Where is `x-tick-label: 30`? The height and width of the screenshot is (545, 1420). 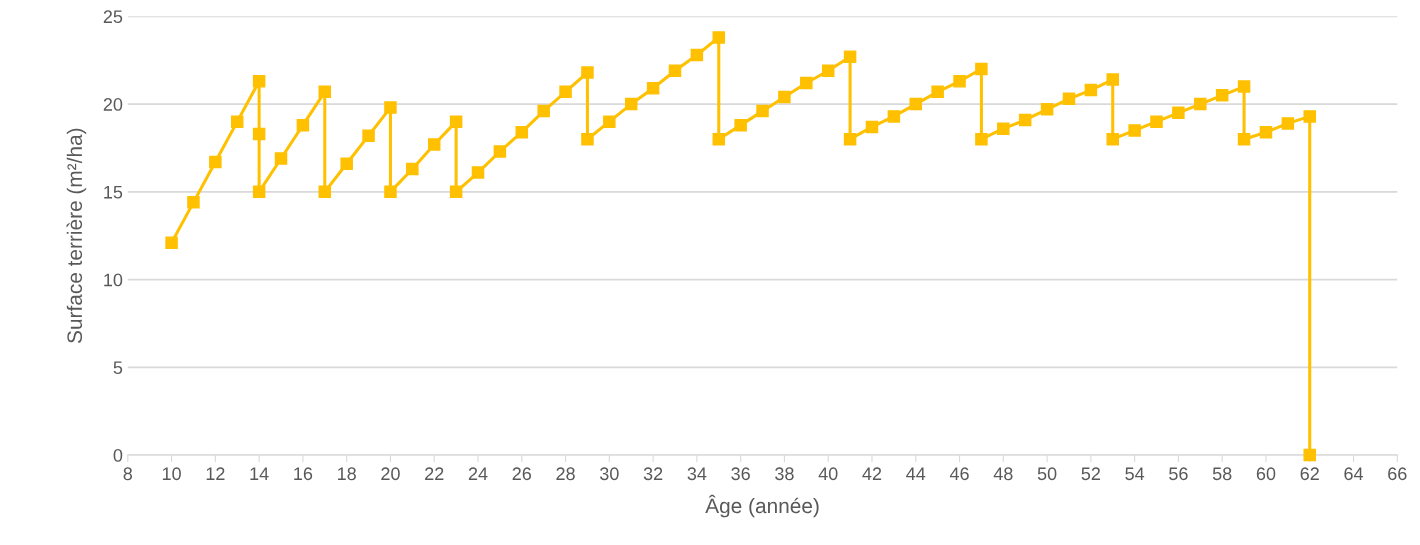
x-tick-label: 30 is located at coordinates (609, 474).